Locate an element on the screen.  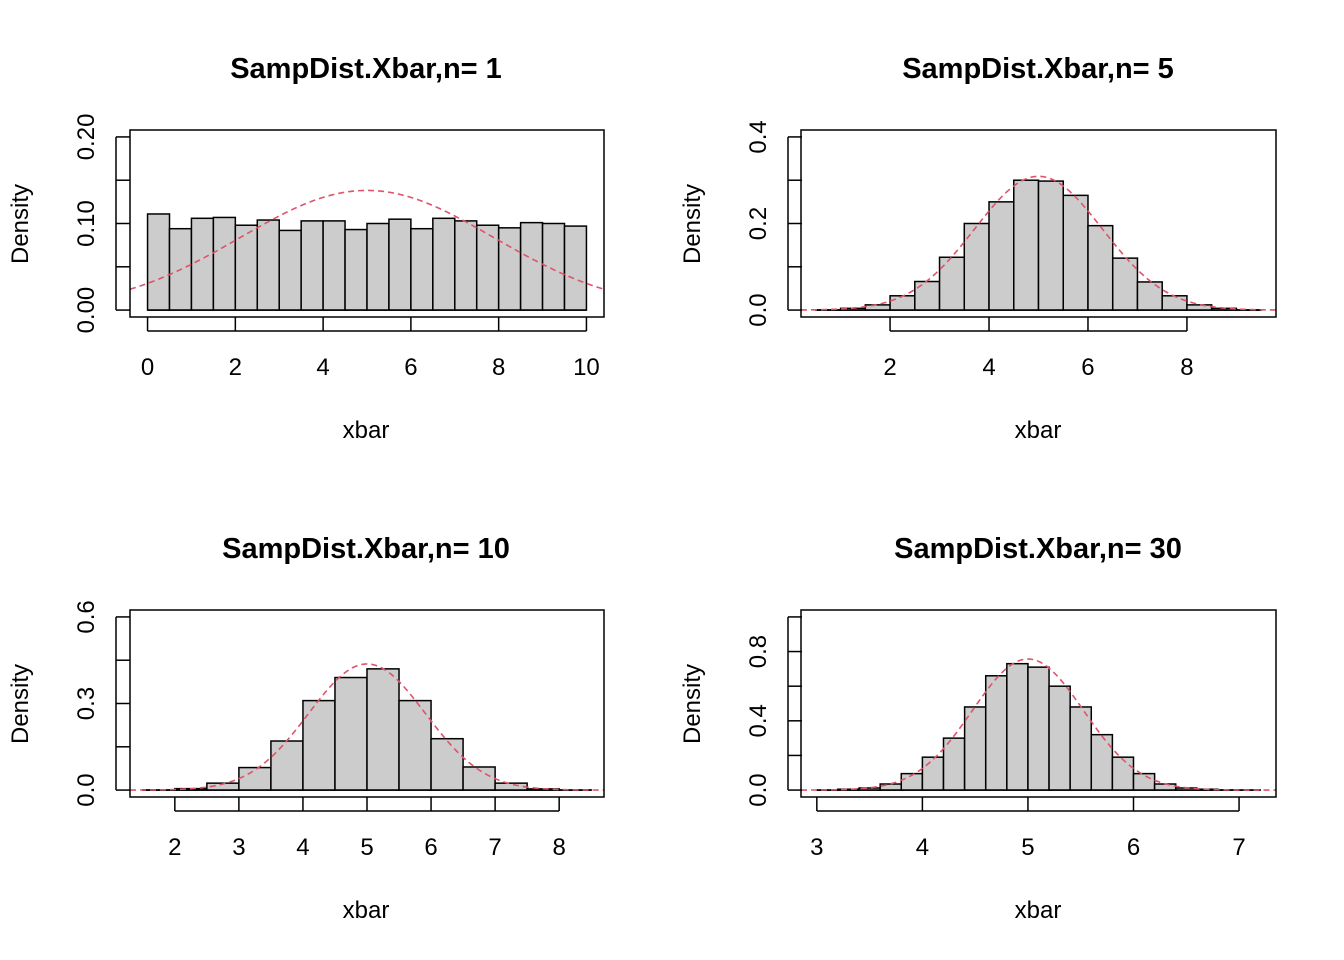
plot-area: 3 4 5 6 7 0.0 0.4 0.8 is located at coordinates (1011, 735).